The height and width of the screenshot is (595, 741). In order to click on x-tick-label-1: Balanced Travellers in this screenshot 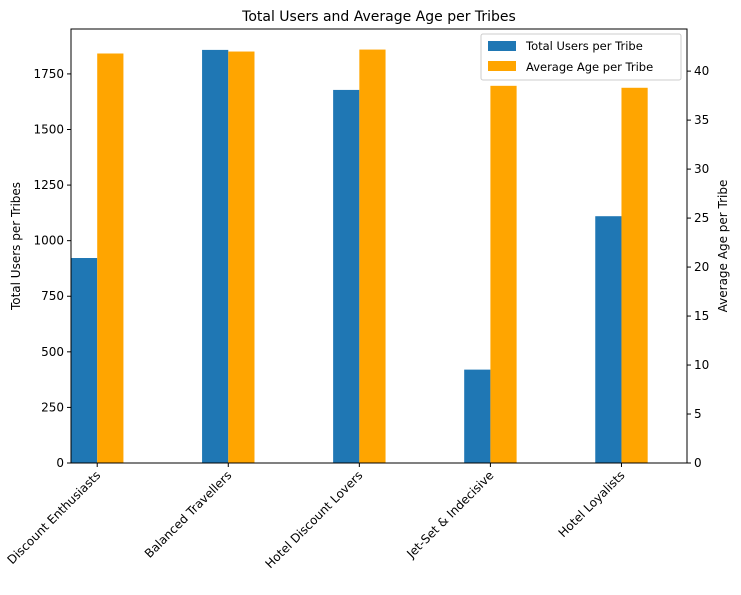, I will do `click(188, 514)`.